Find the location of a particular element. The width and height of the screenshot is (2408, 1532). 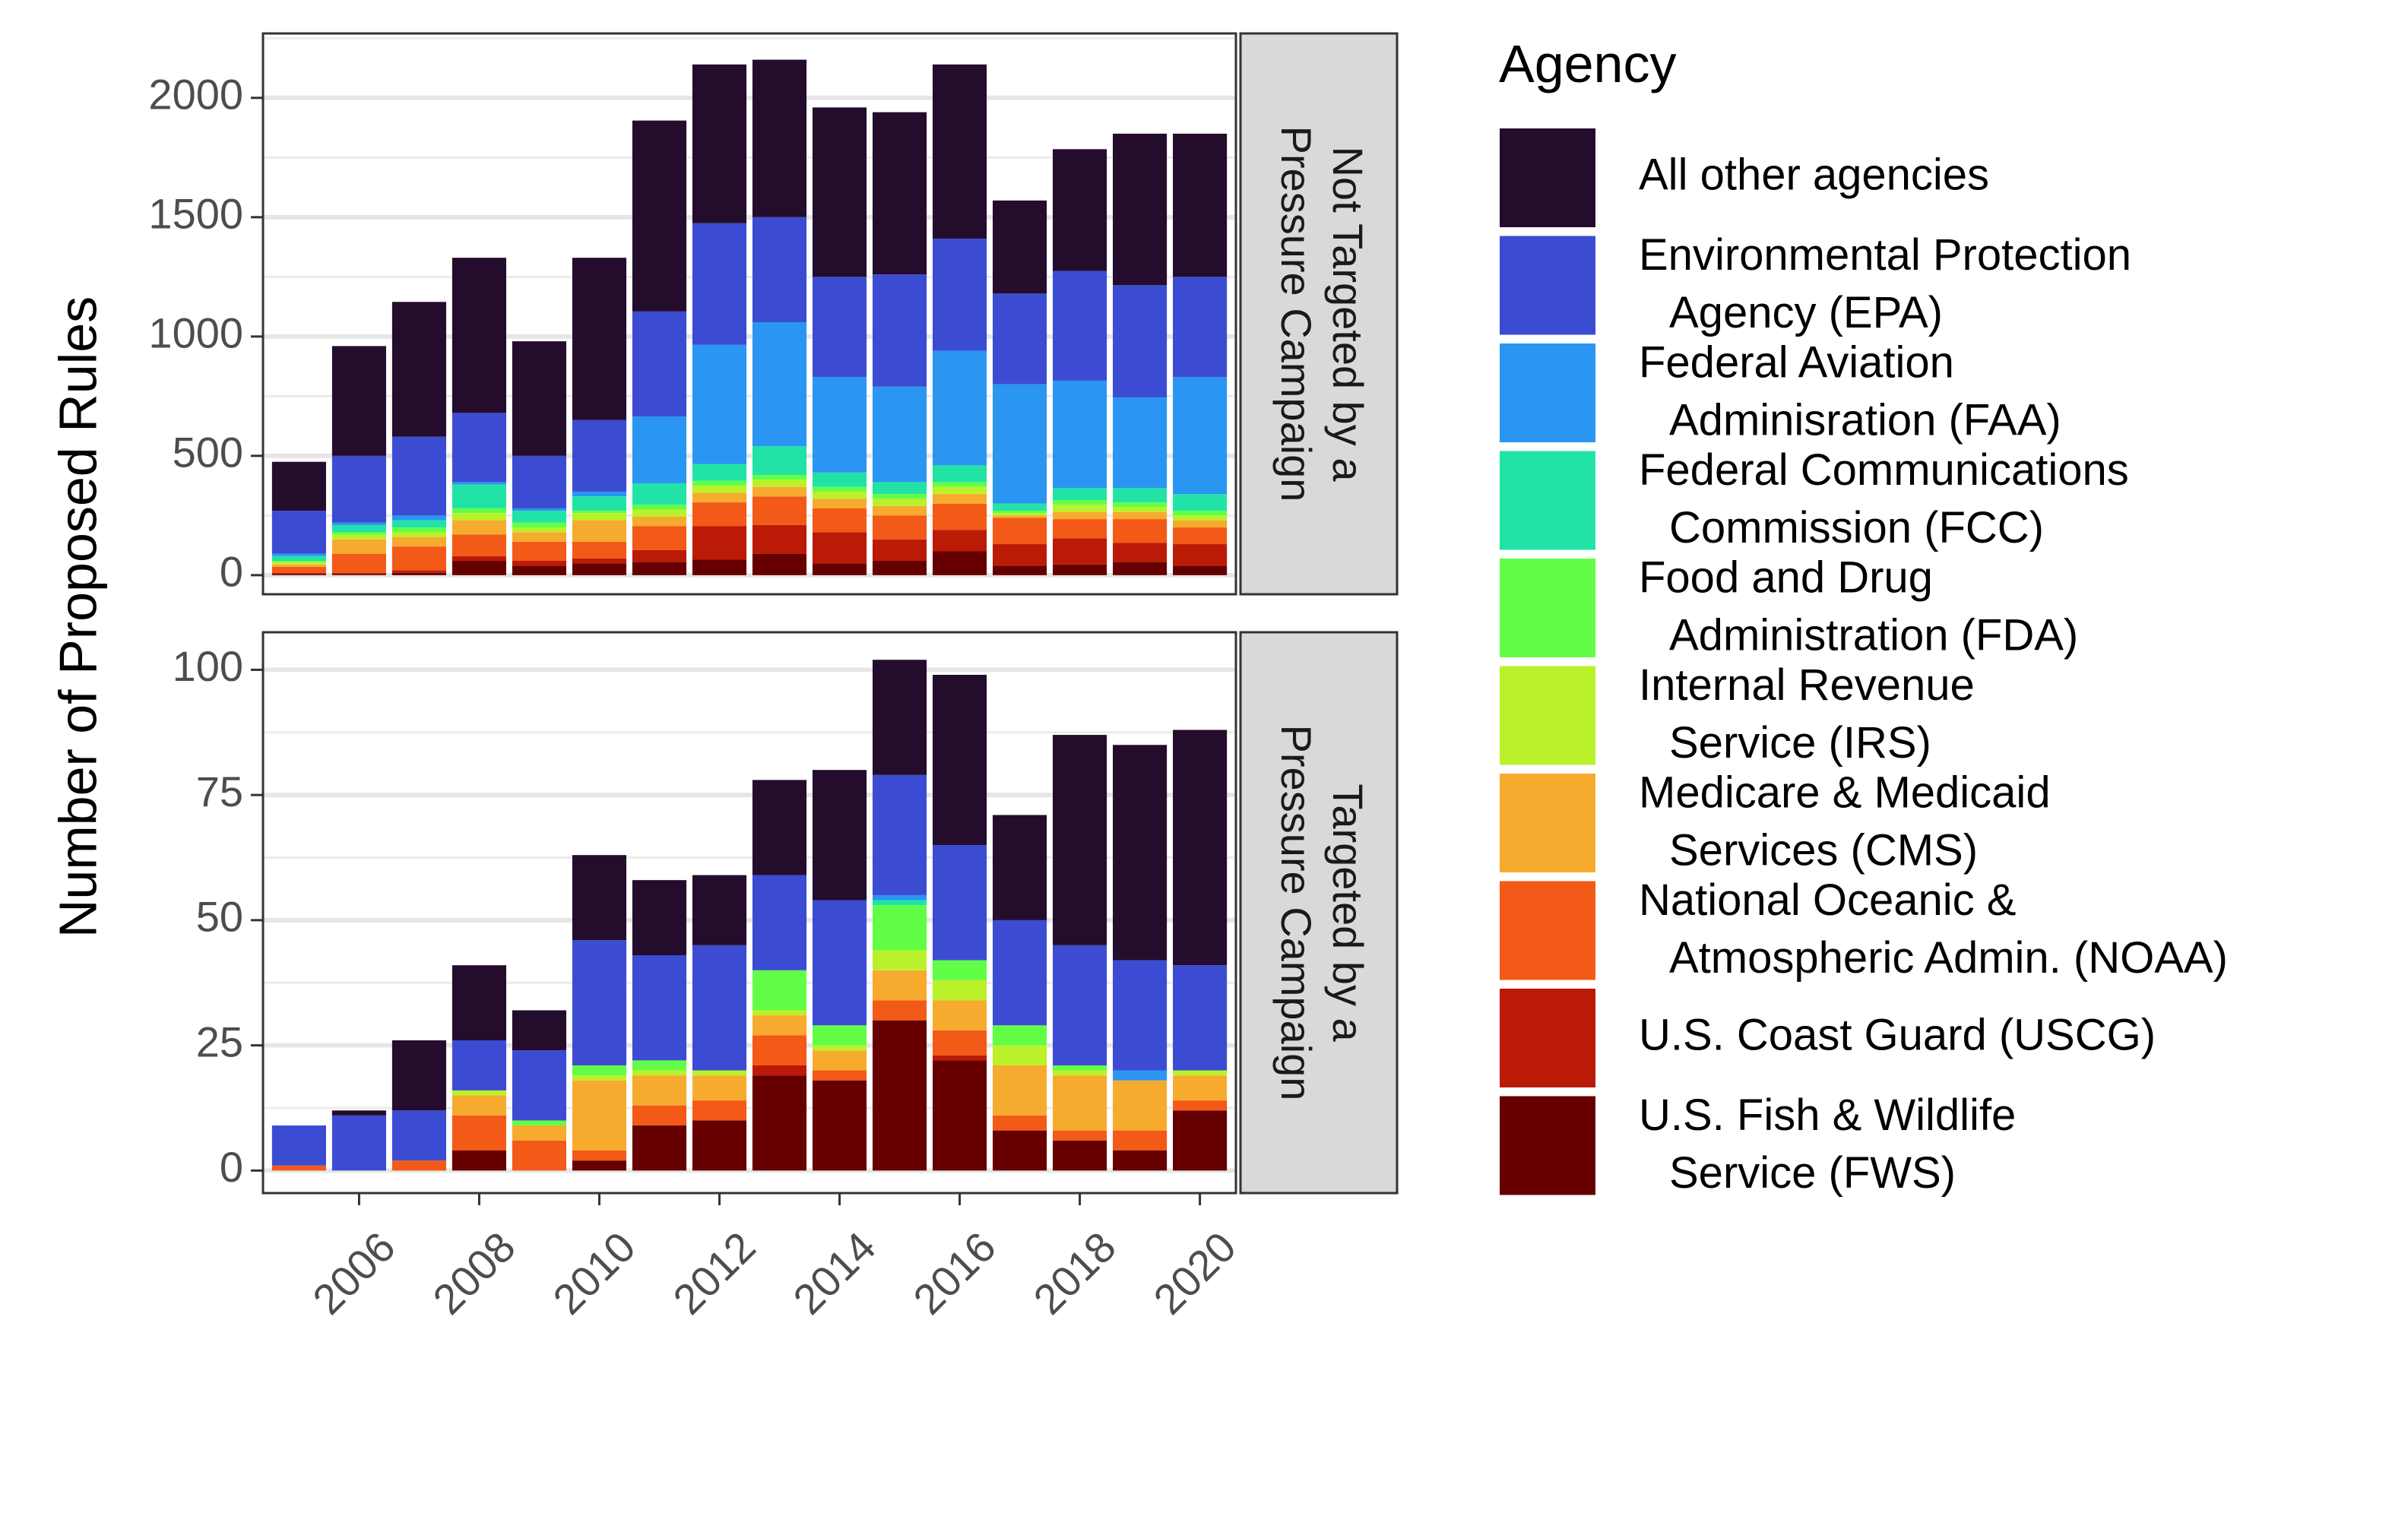

bar-epa-2013 is located at coordinates (779, 269).